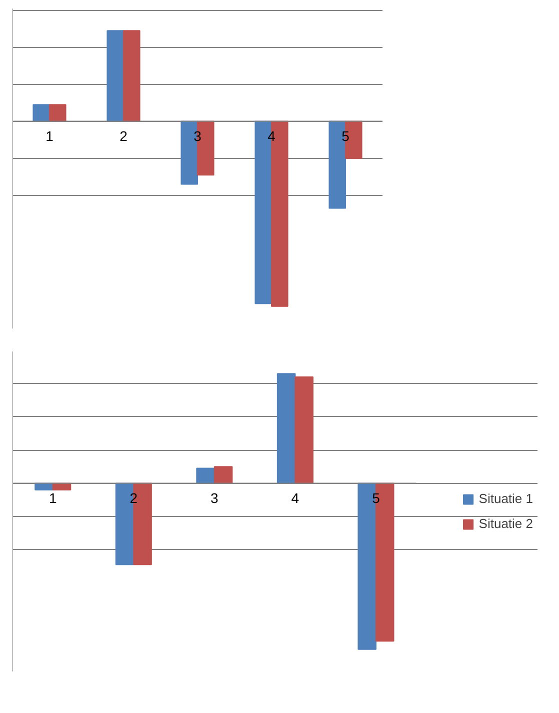 This screenshot has height=713, width=559. I want to click on x-tick-label: 2, so click(124, 136).